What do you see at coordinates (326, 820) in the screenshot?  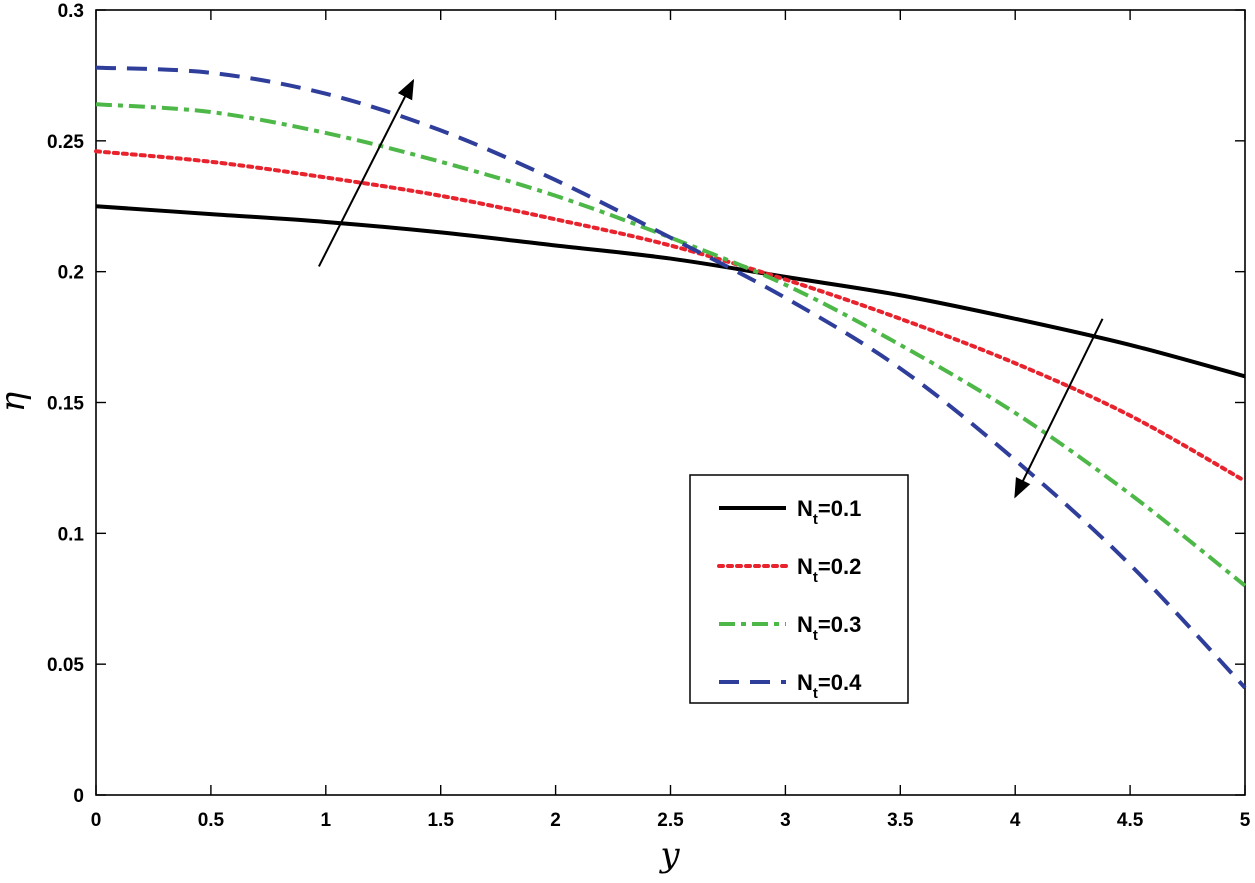 I see `x-tick-label: 1` at bounding box center [326, 820].